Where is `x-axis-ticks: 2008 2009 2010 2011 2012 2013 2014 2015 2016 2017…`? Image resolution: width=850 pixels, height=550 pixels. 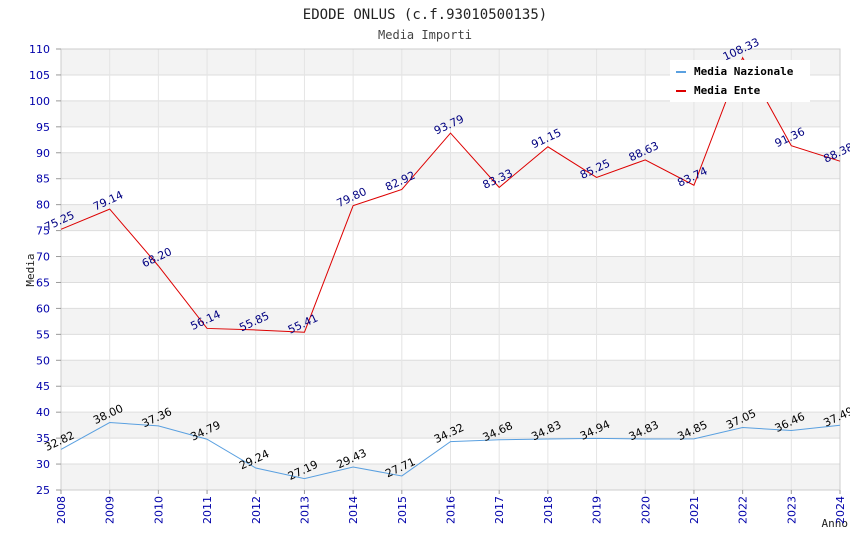 x-axis-ticks: 2008 2009 2010 2011 2012 2013 2014 2015 2016 2017… is located at coordinates (451, 507).